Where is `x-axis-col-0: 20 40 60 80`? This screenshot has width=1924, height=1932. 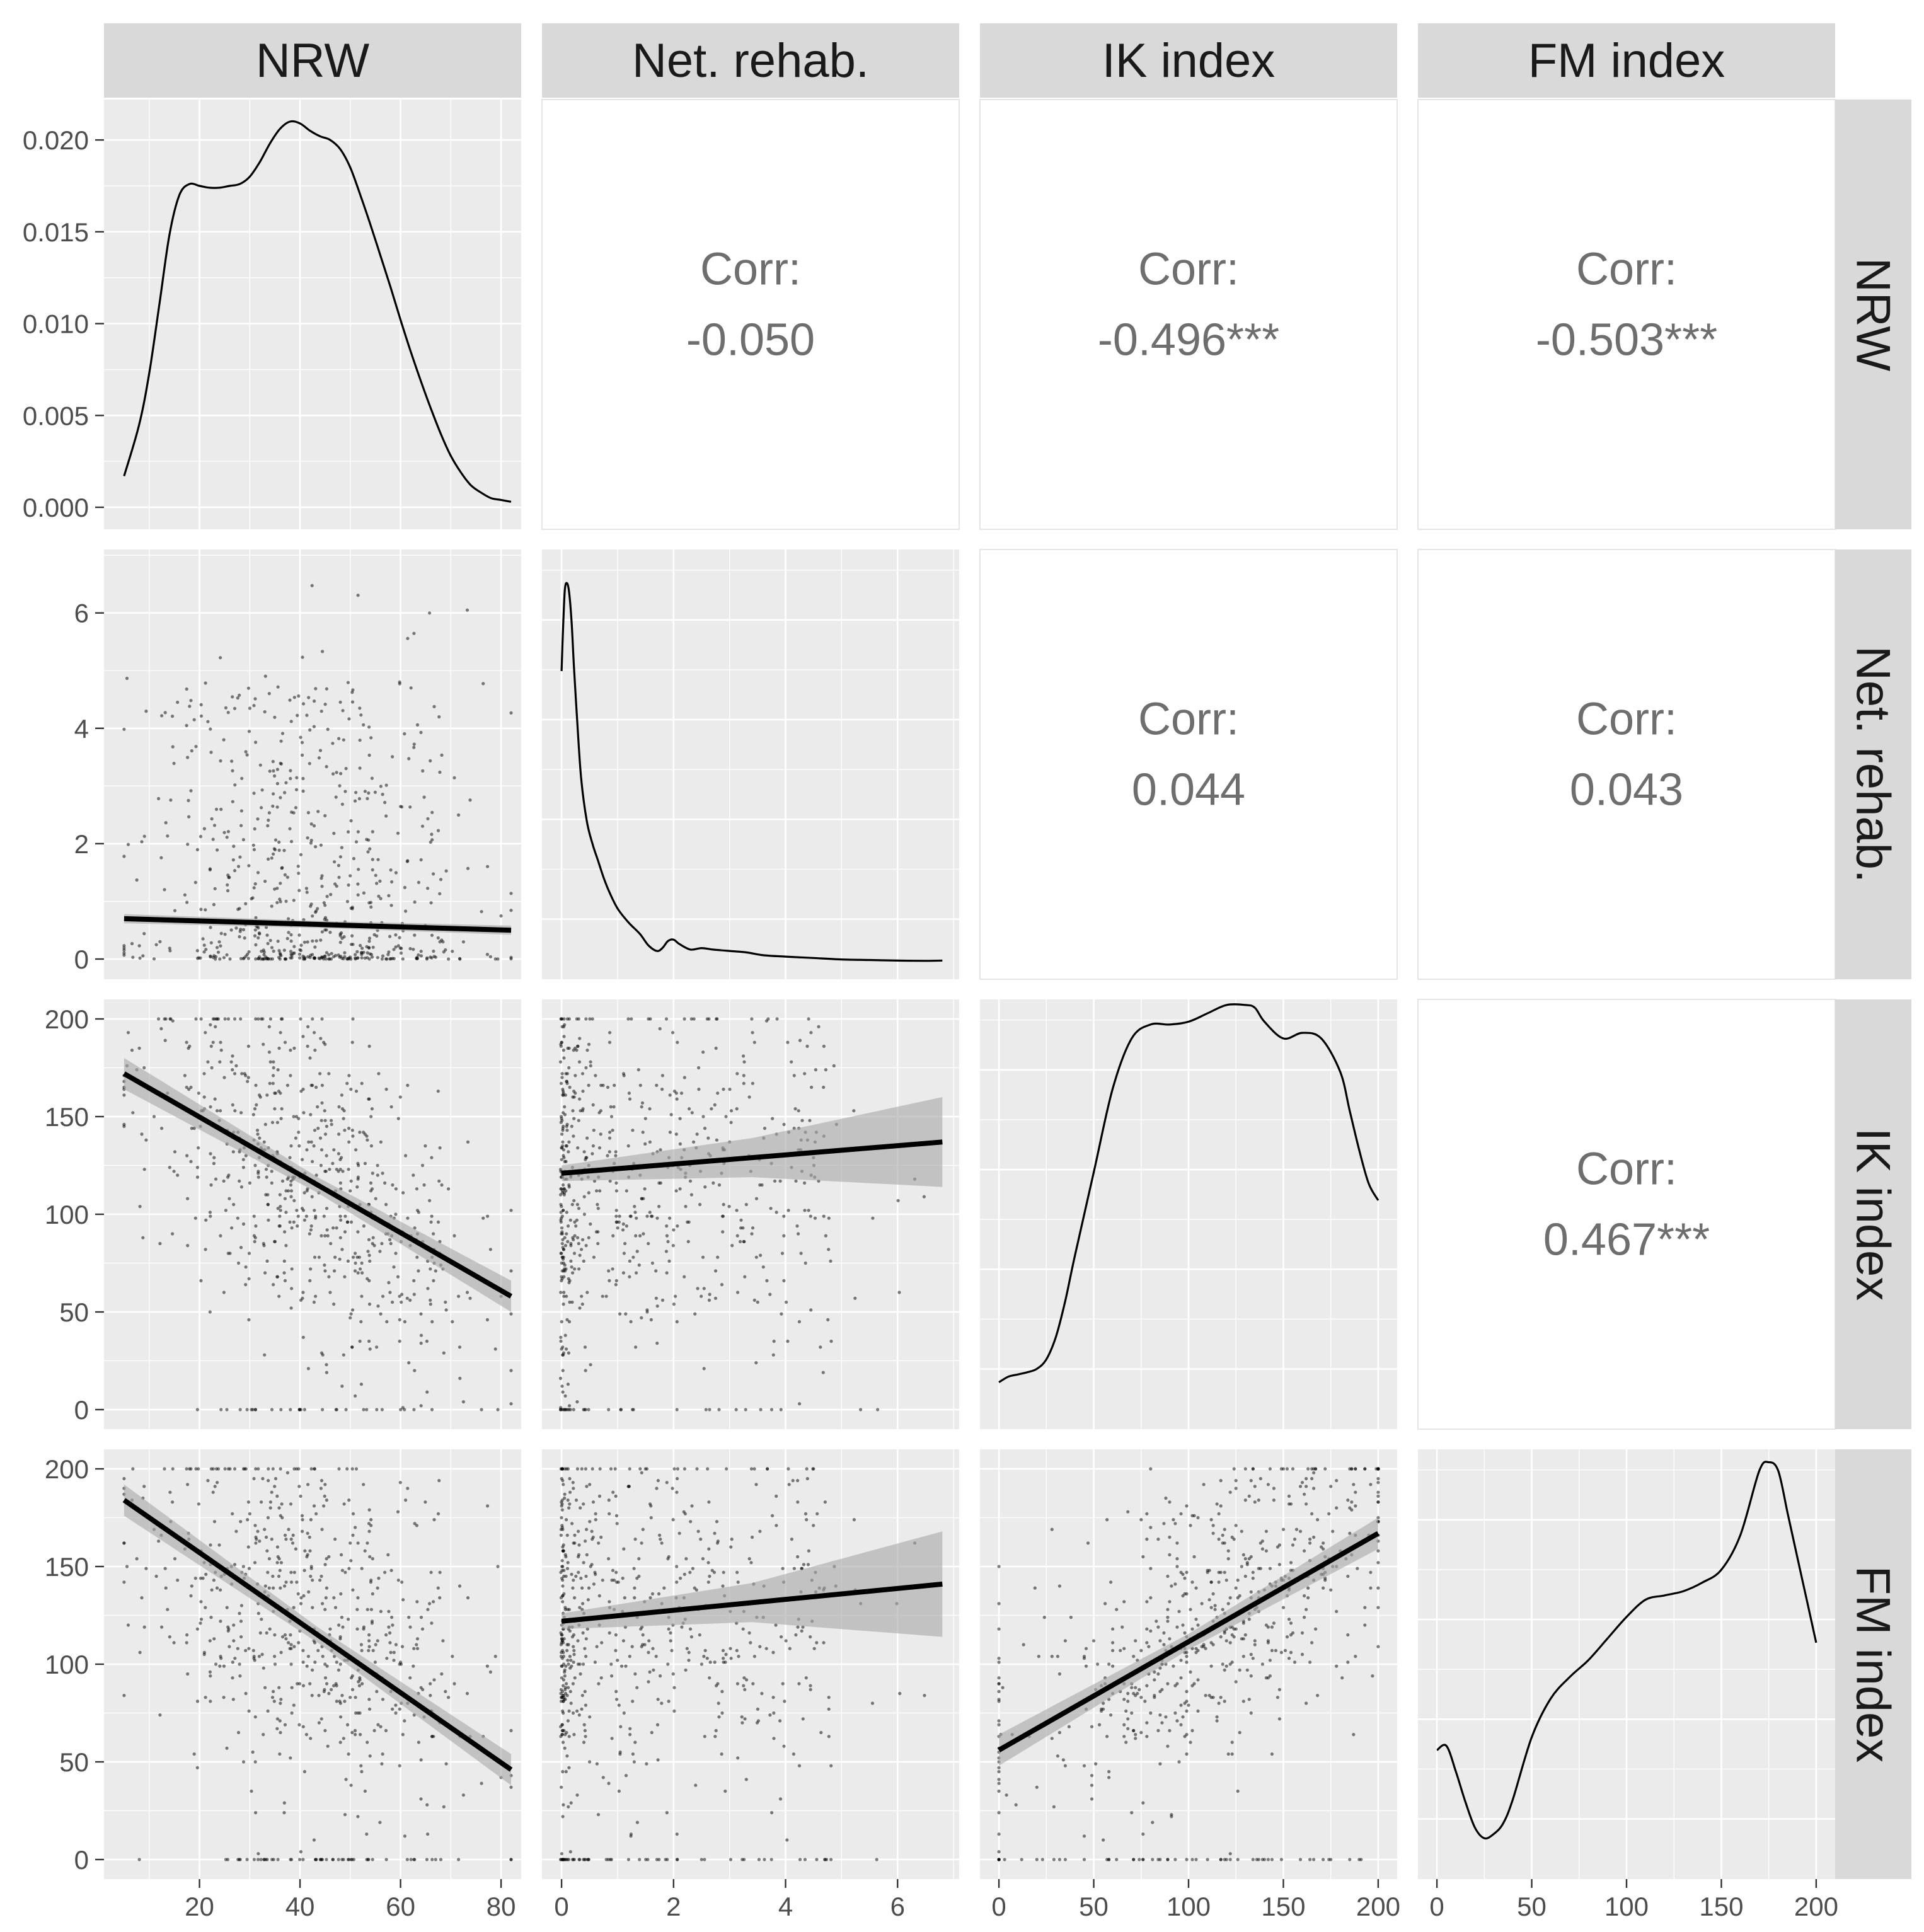
x-axis-col-0: 20 40 60 80 is located at coordinates (350, 1900).